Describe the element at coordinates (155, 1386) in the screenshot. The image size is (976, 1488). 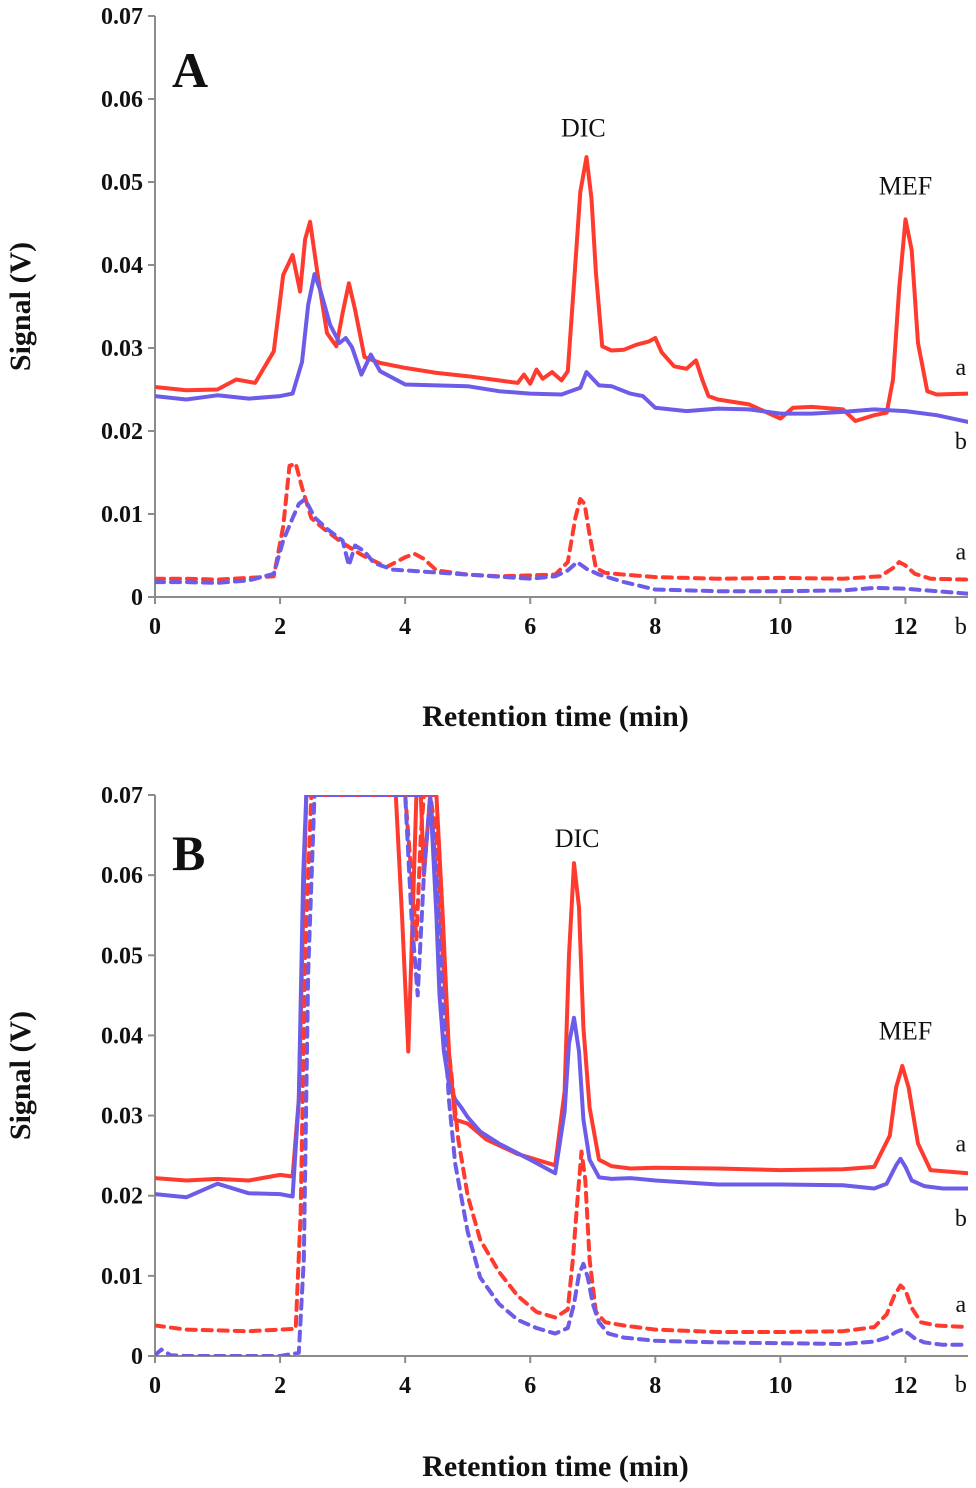
I see `panel-b-x-tick-label: 0` at that location.